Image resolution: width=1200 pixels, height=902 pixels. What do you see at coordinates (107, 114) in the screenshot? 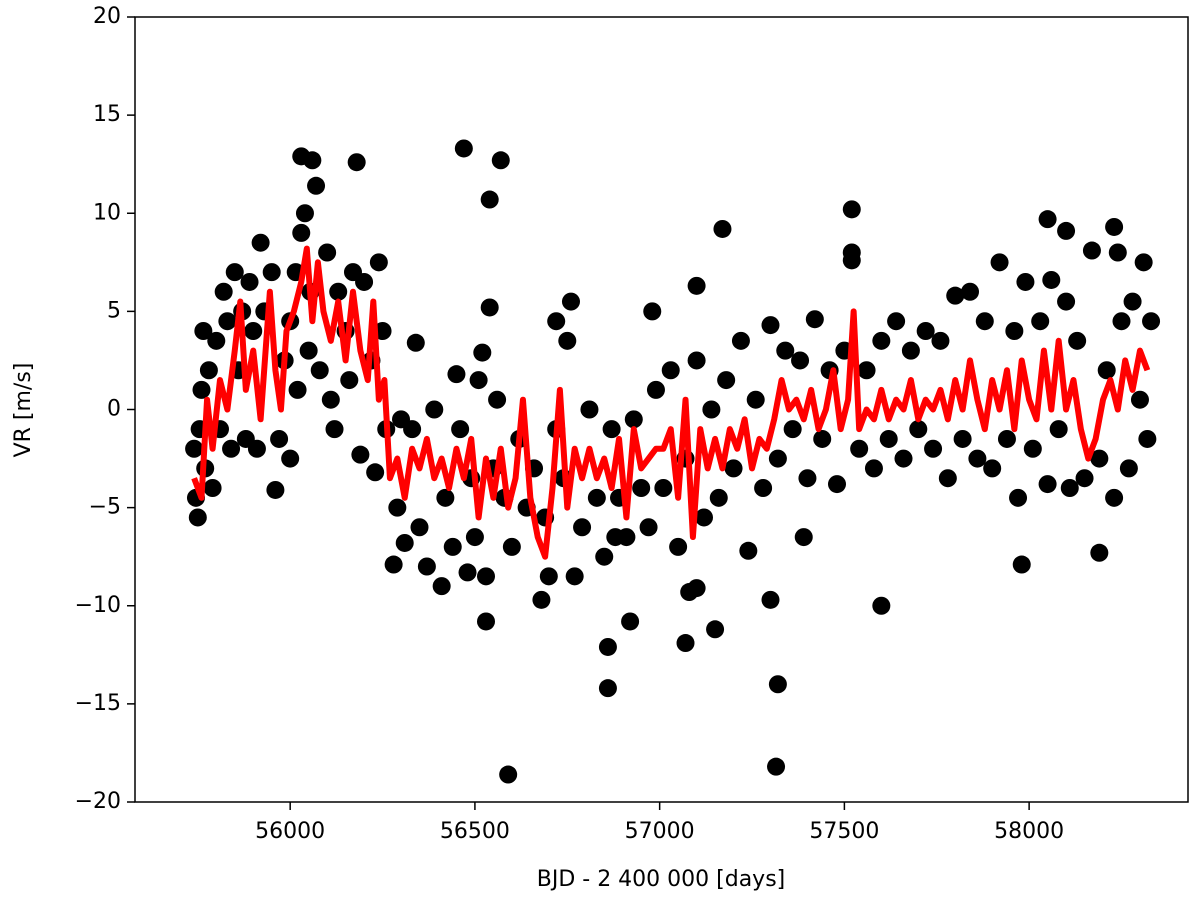
I see `y-tick-label: 15` at bounding box center [107, 114].